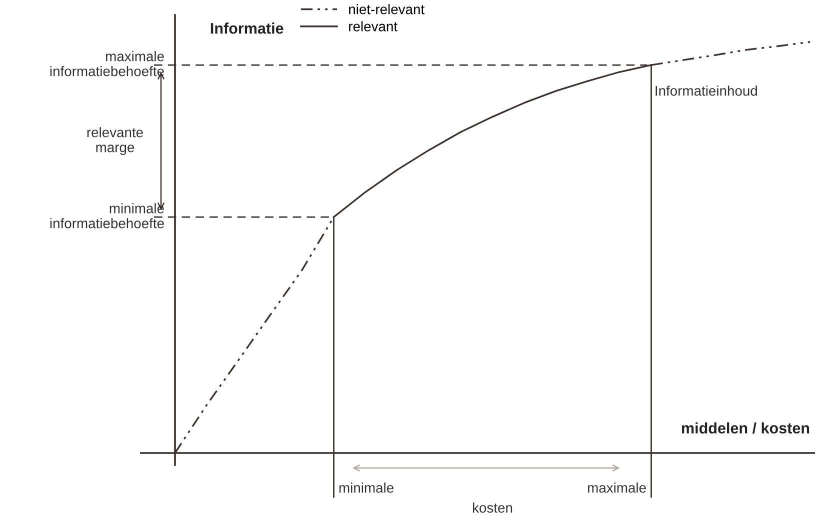  Describe the element at coordinates (107, 215) in the screenshot. I see `ref-line-label: minimale informatiebehoefte` at that location.